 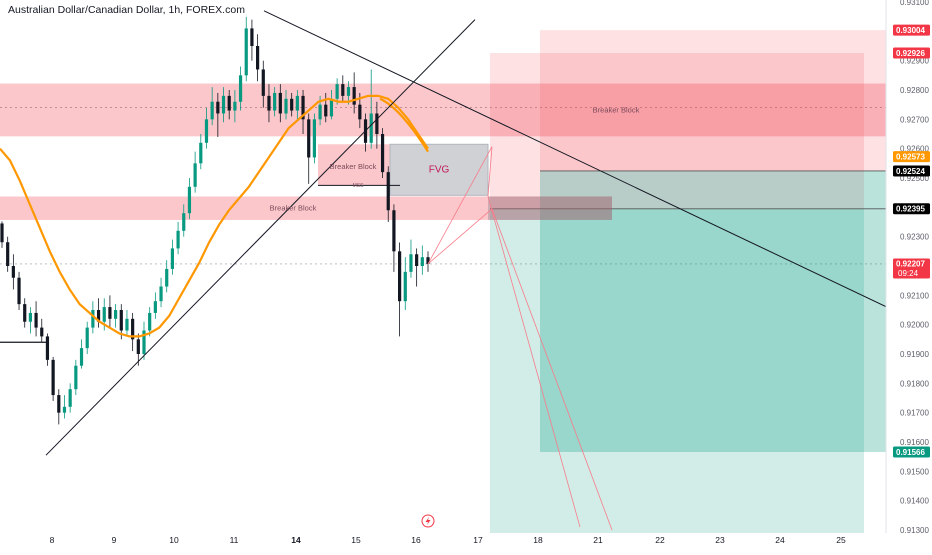 I want to click on lightning-icon, so click(x=428, y=521).